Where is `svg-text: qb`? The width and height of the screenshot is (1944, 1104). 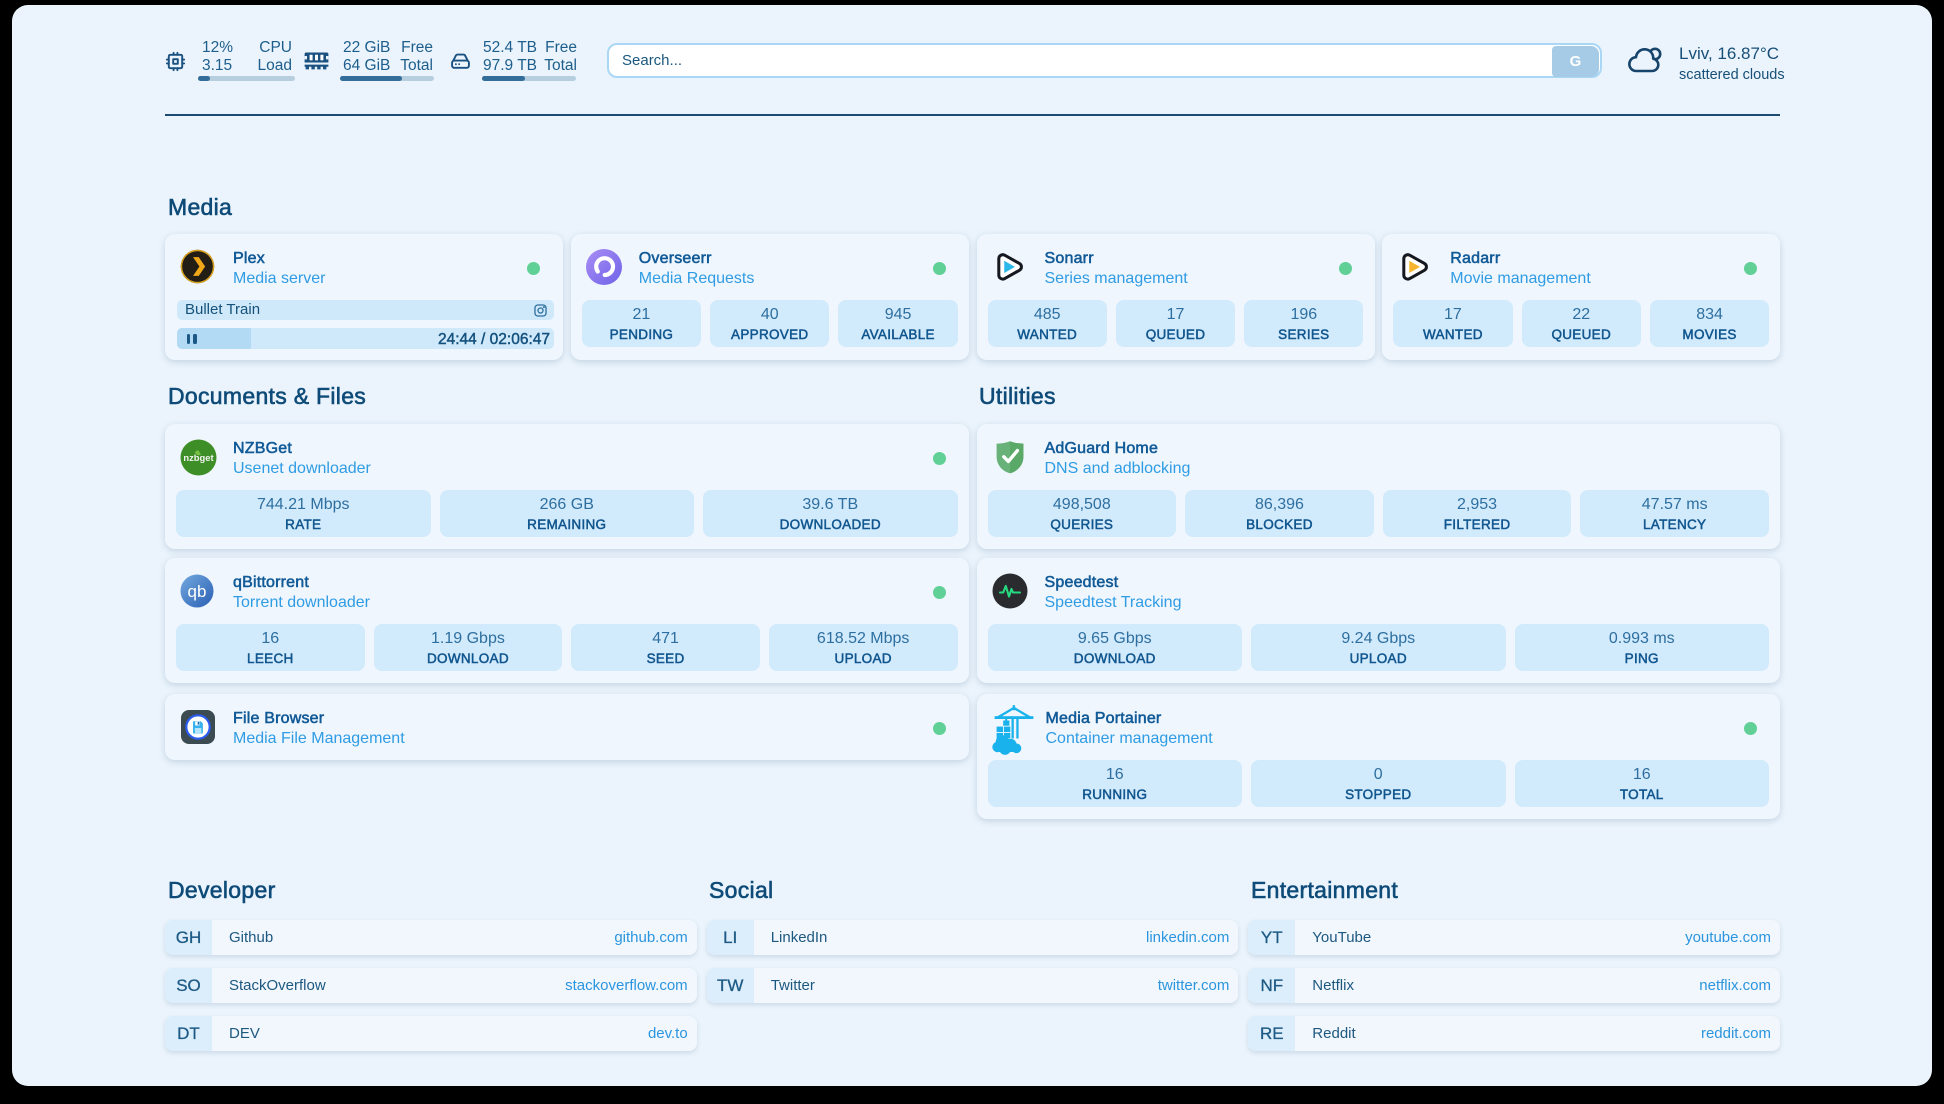 svg-text: qb is located at coordinates (197, 591).